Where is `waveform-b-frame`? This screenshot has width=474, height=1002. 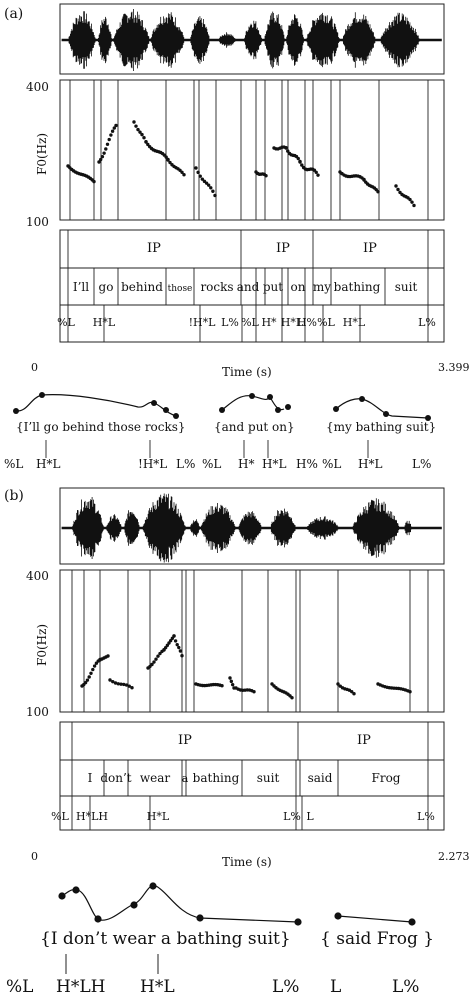
waveform-b-frame is located at coordinates (252, 526).